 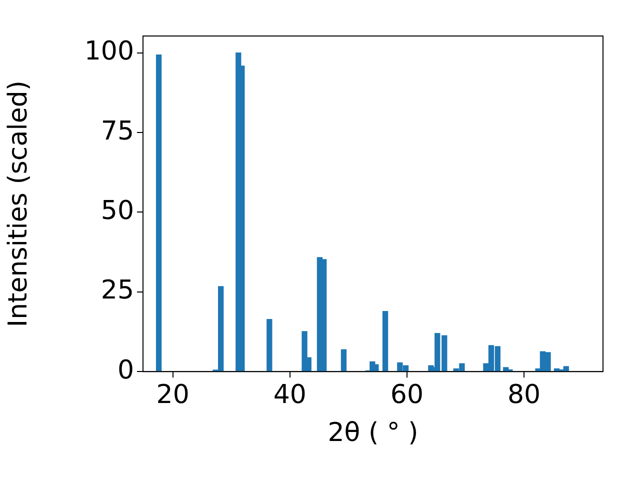 I want to click on y-tick-label: 50, so click(x=117, y=211).